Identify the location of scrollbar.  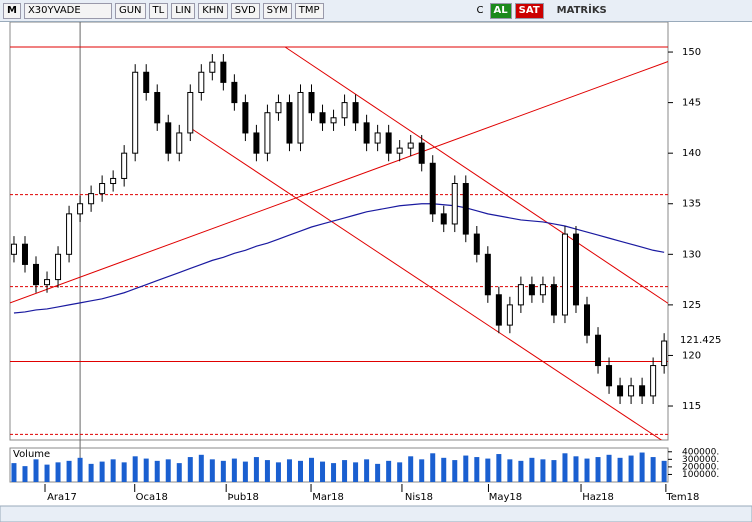
(376, 513).